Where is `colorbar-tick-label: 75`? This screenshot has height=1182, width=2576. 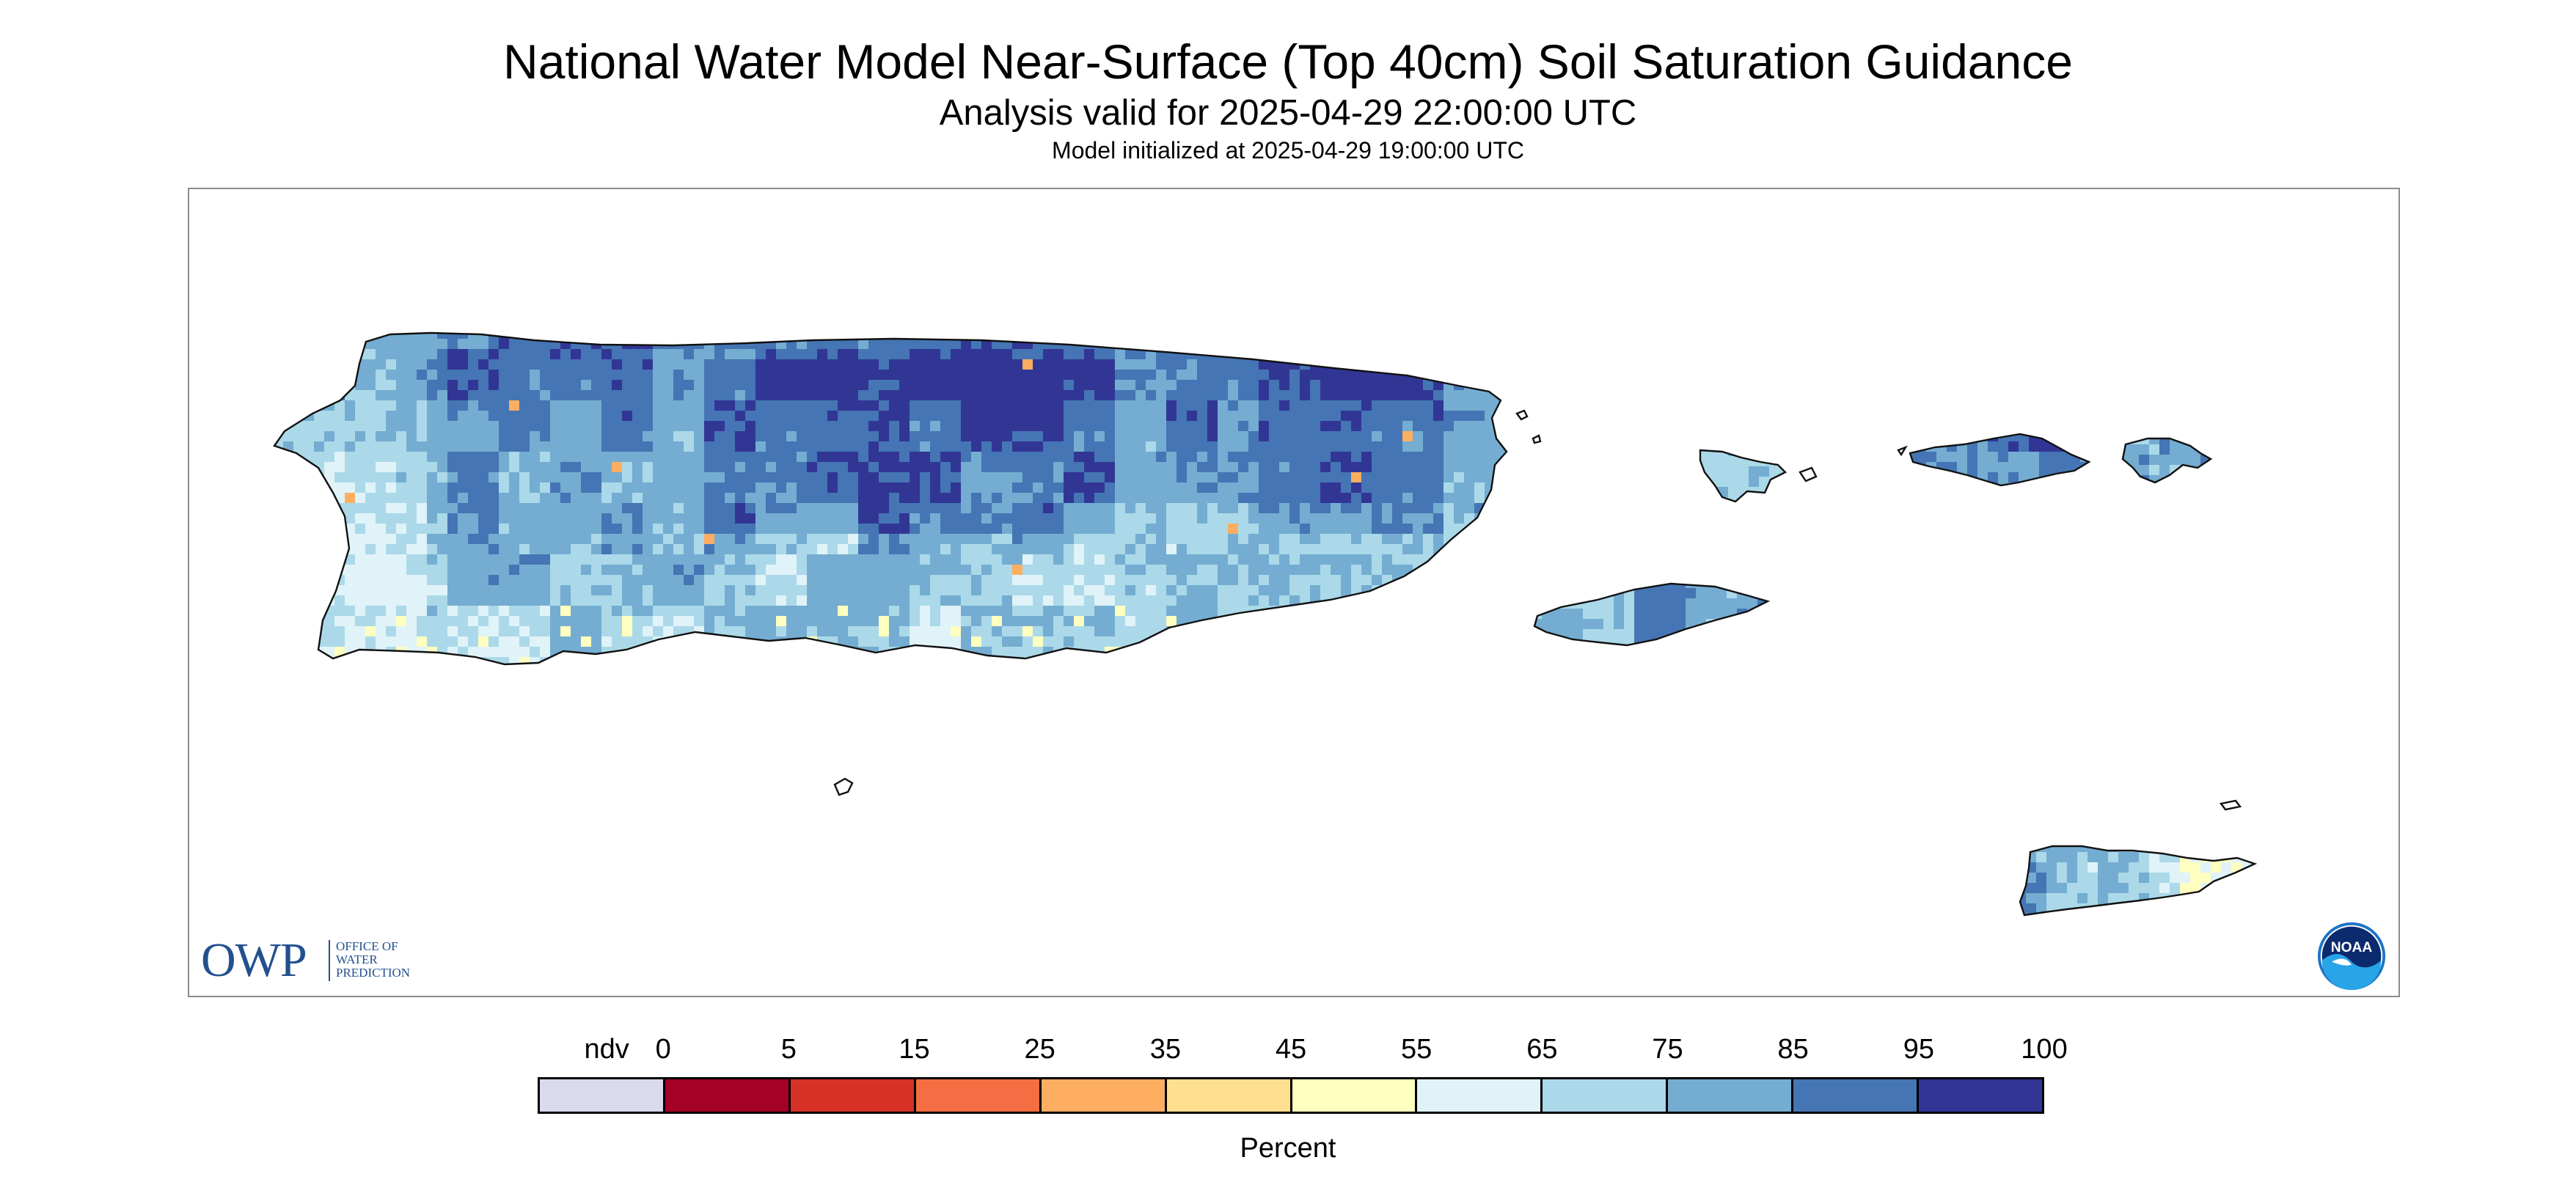 colorbar-tick-label: 75 is located at coordinates (1667, 1049).